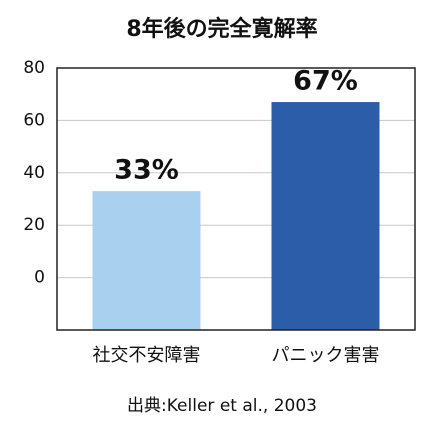 The image size is (444, 426). What do you see at coordinates (34, 173) in the screenshot?
I see `y-tick-label: 40` at bounding box center [34, 173].